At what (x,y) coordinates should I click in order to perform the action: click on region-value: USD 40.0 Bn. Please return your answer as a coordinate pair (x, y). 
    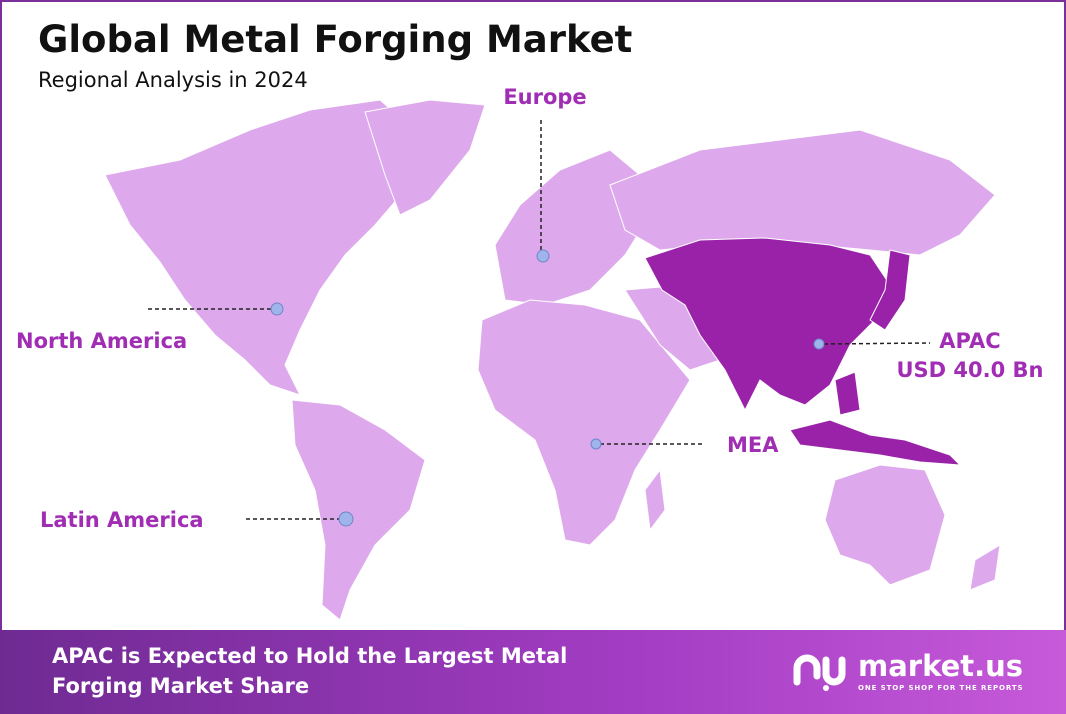
    Looking at the image, I should click on (970, 370).